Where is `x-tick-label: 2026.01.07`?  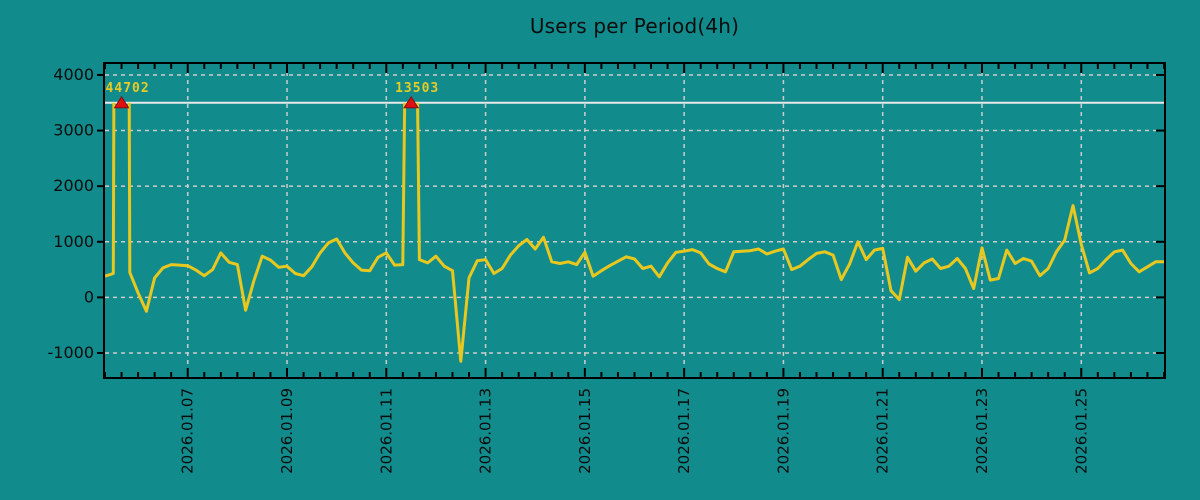
x-tick-label: 2026.01.07 is located at coordinates (188, 431).